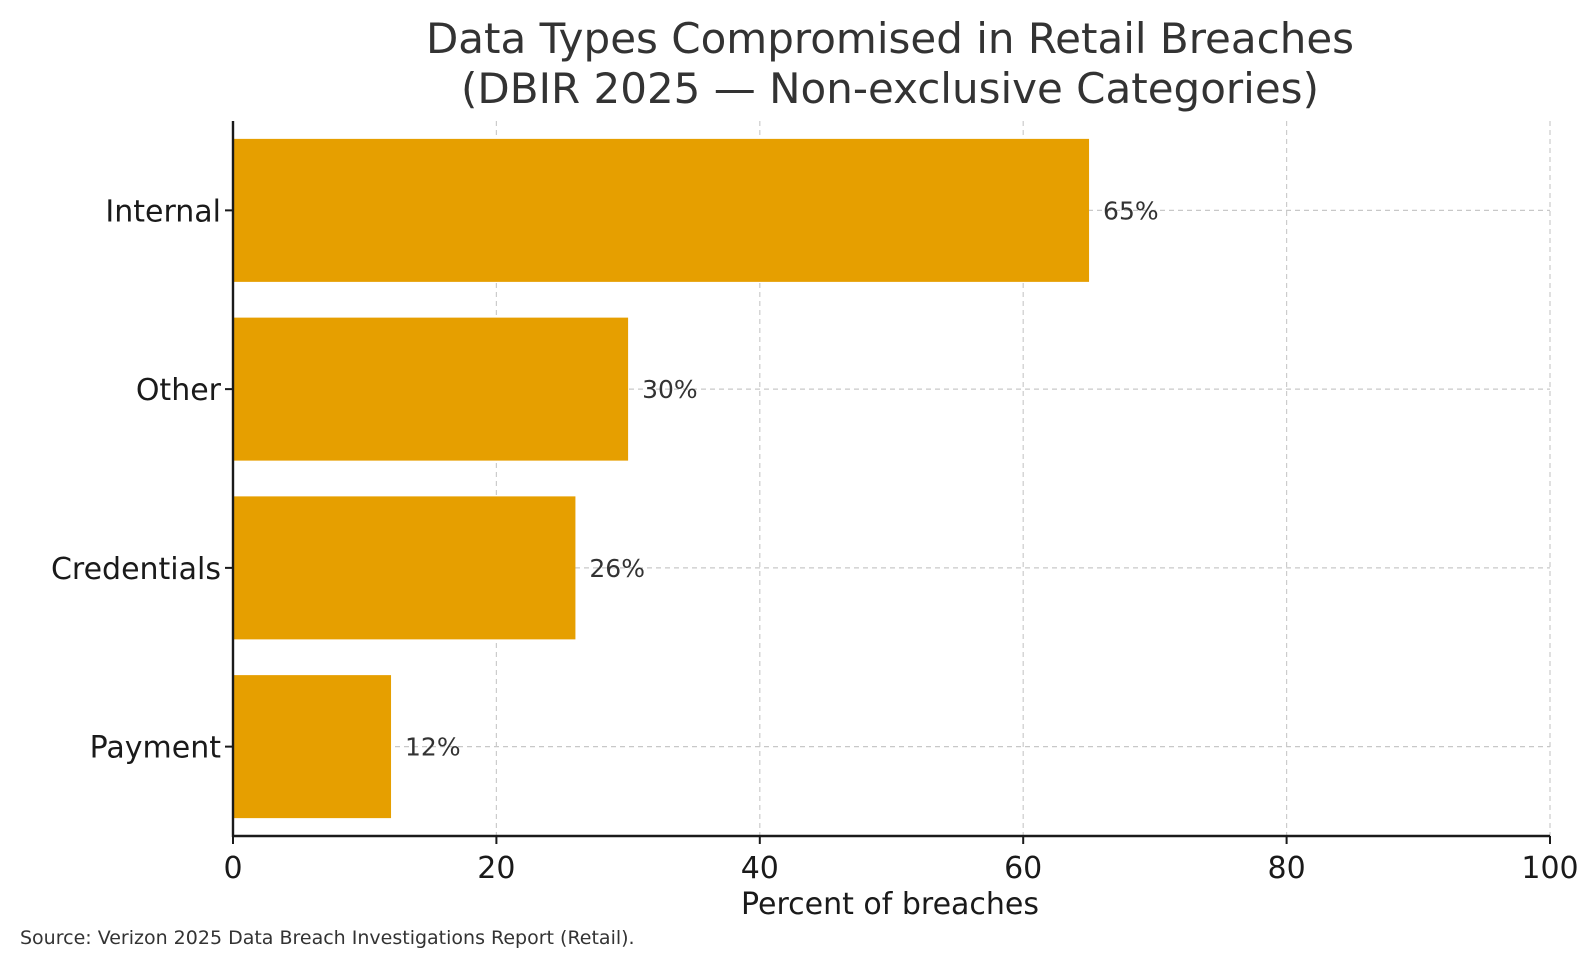 This screenshot has height=964, width=1594. Describe the element at coordinates (136, 569) in the screenshot. I see `category-label: Credentials` at that location.